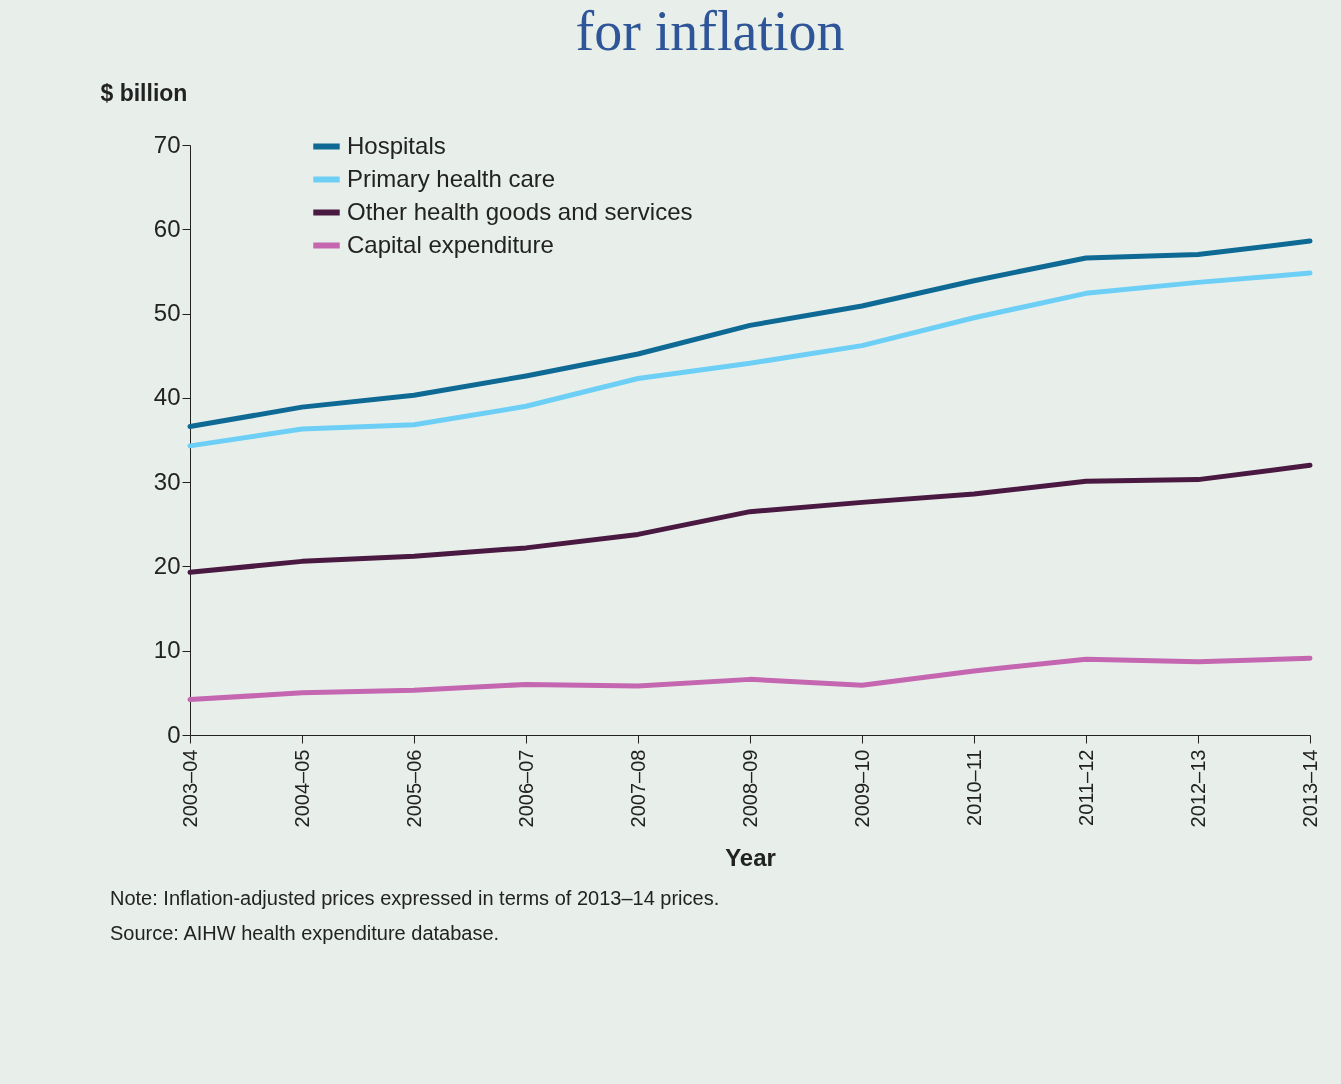 Image resolution: width=1341 pixels, height=1084 pixels. Describe the element at coordinates (167, 228) in the screenshot. I see `y-tick-label: 60` at that location.